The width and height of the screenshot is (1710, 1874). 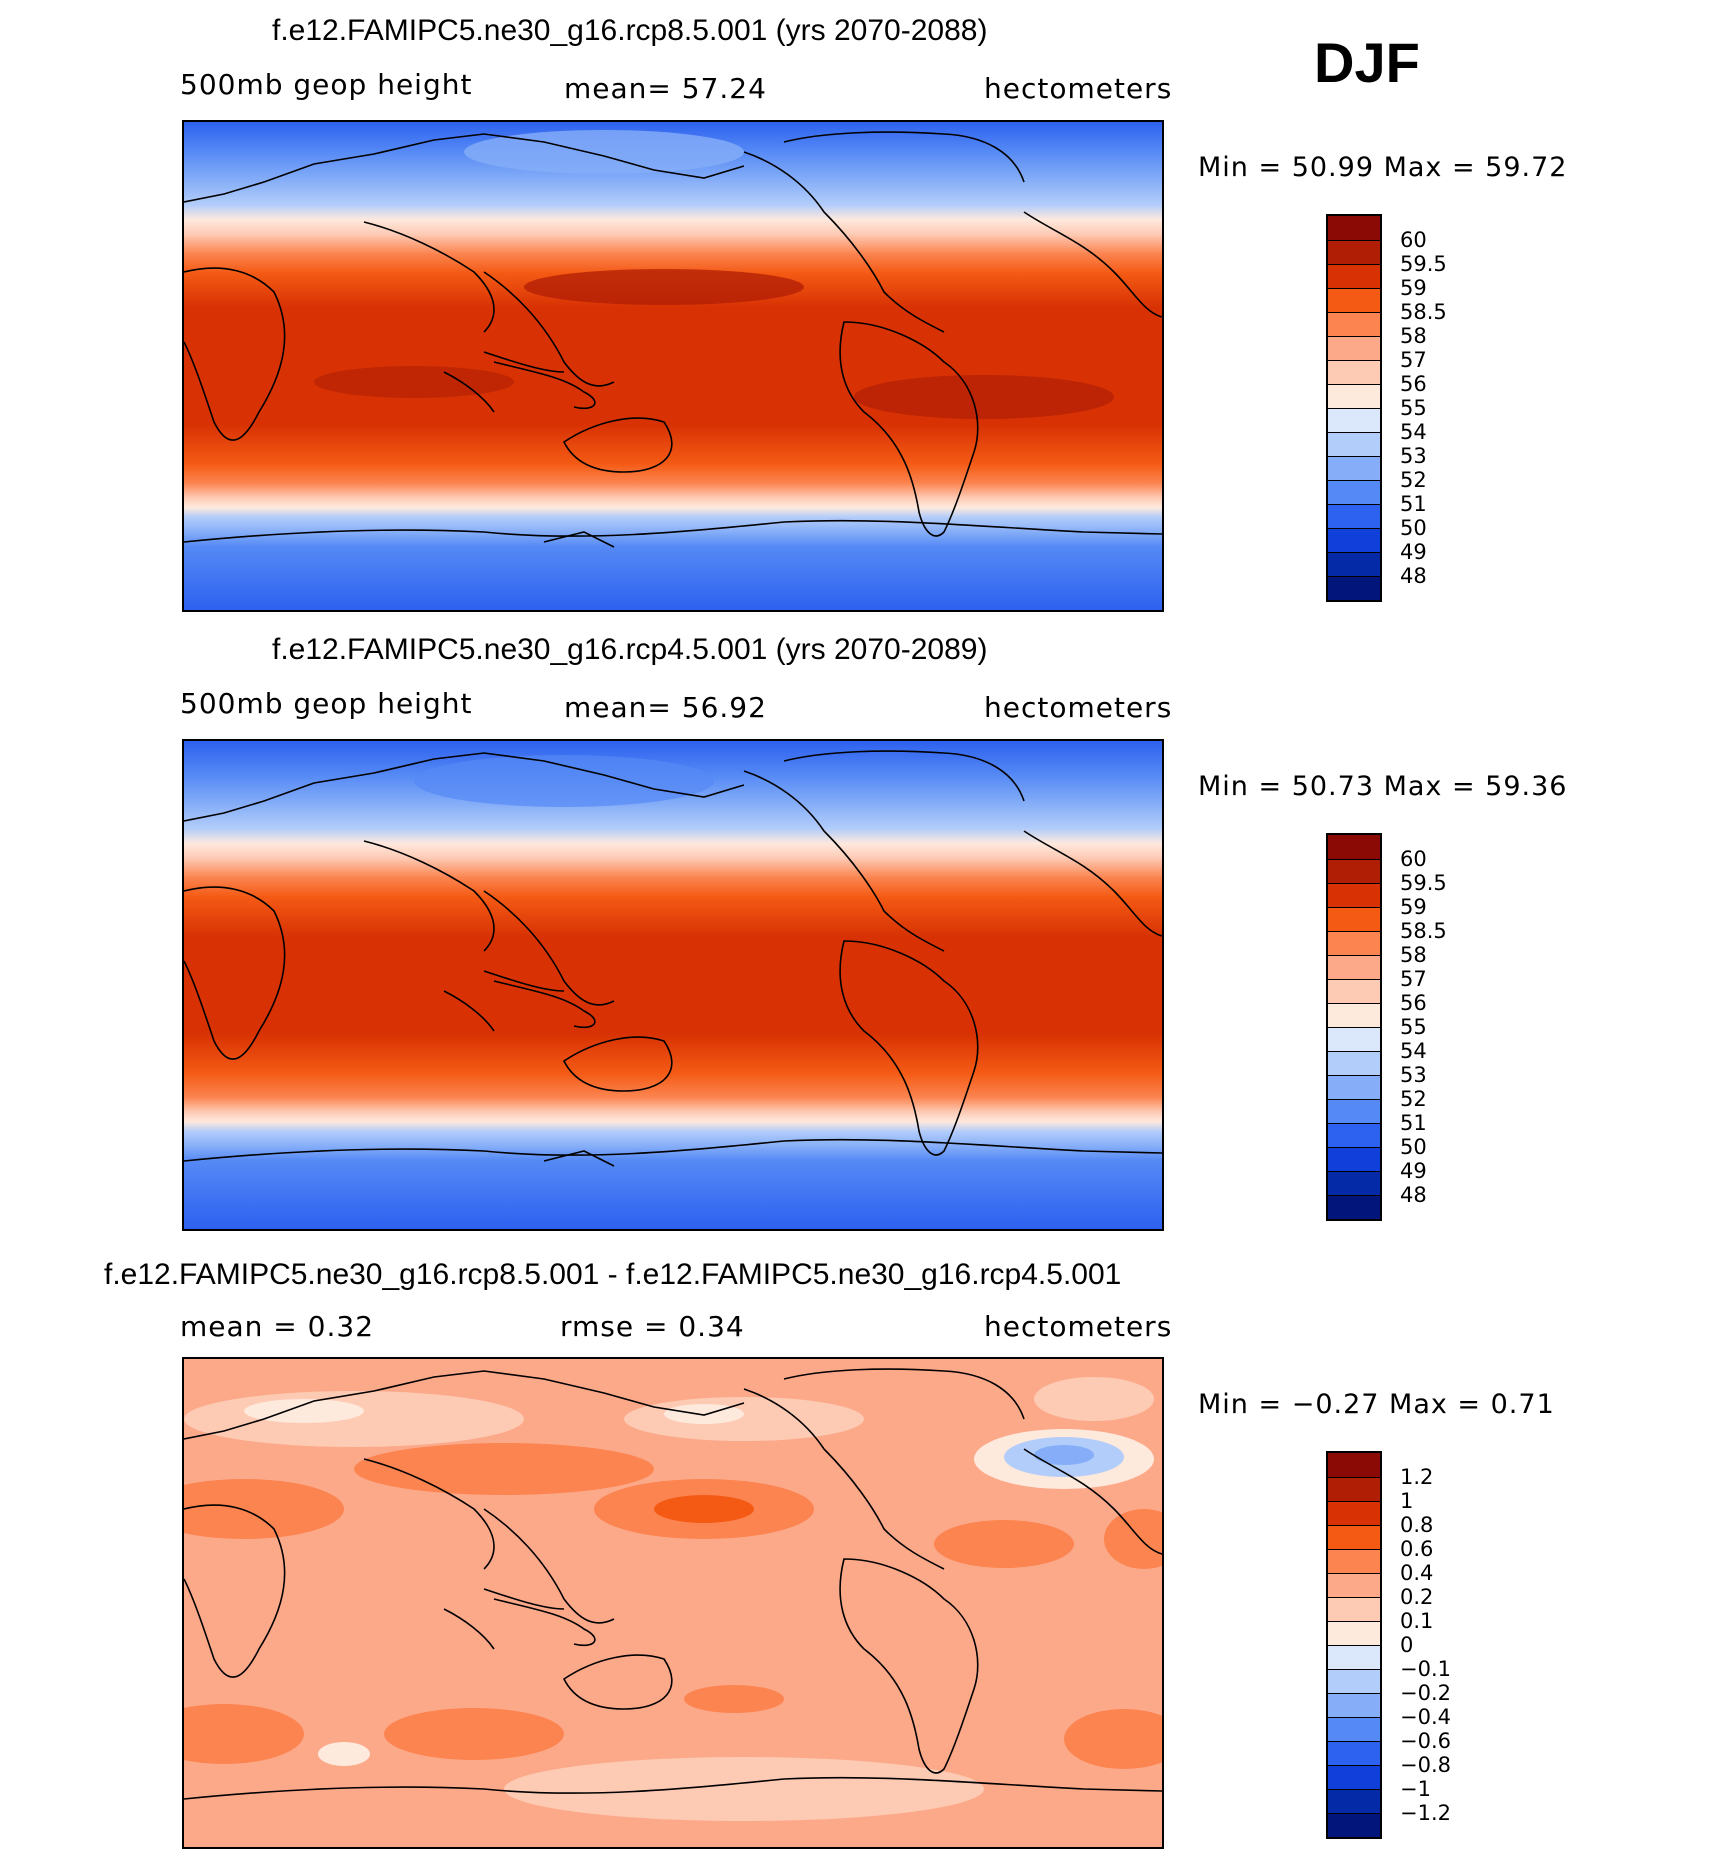 I want to click on colorbar-tick-label: 0.4, so click(x=1417, y=1573).